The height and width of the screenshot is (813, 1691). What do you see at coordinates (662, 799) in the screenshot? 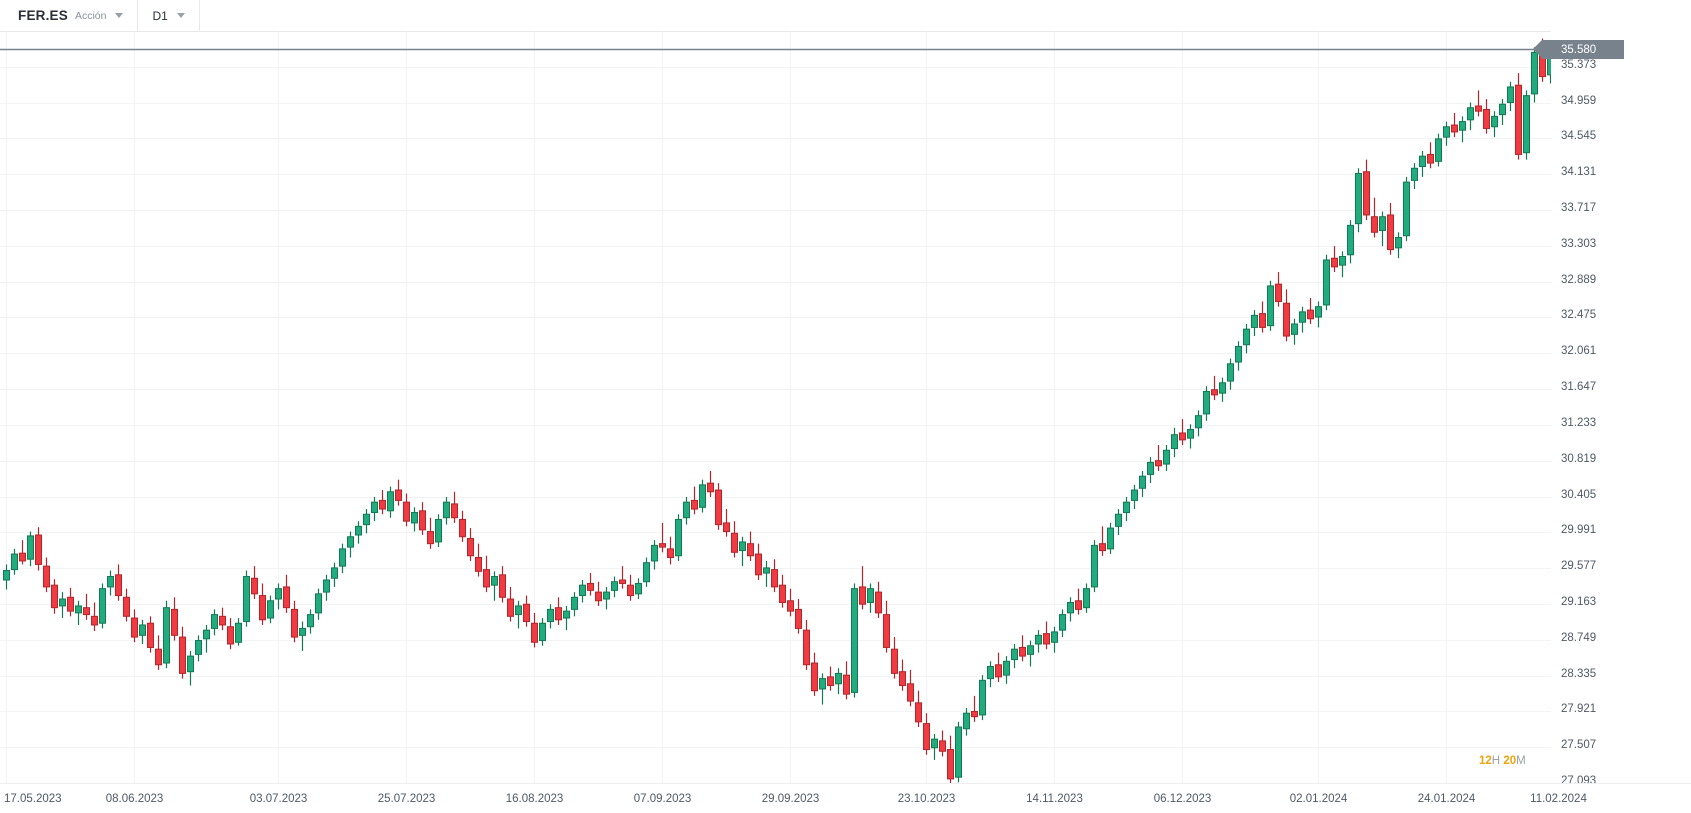
I see `time-axis-tick: 07.09.2023` at bounding box center [662, 799].